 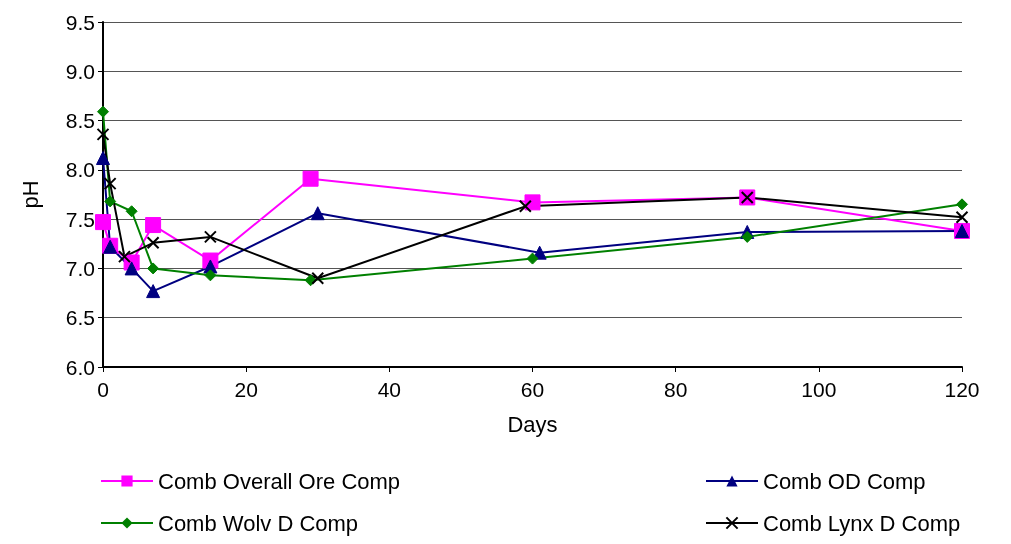 What do you see at coordinates (532, 389) in the screenshot?
I see `x-tick-label: 60` at bounding box center [532, 389].